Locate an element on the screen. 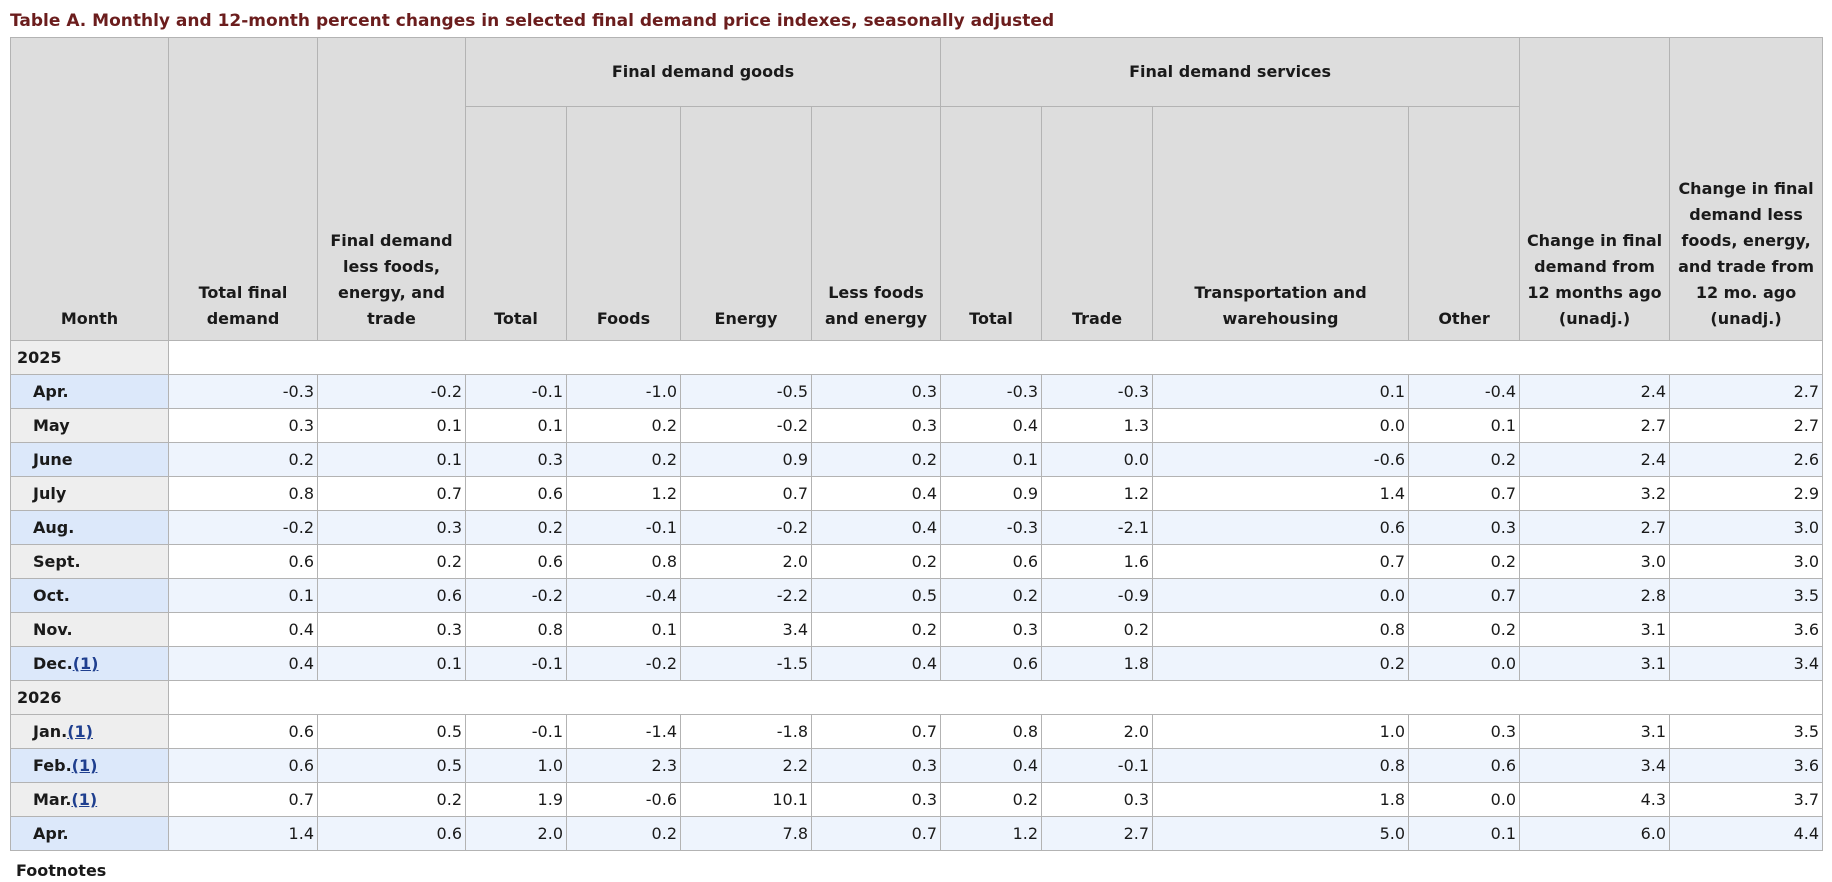 The height and width of the screenshot is (882, 1832). header-services-transportation: Transportation and warehousing is located at coordinates (1281, 223).